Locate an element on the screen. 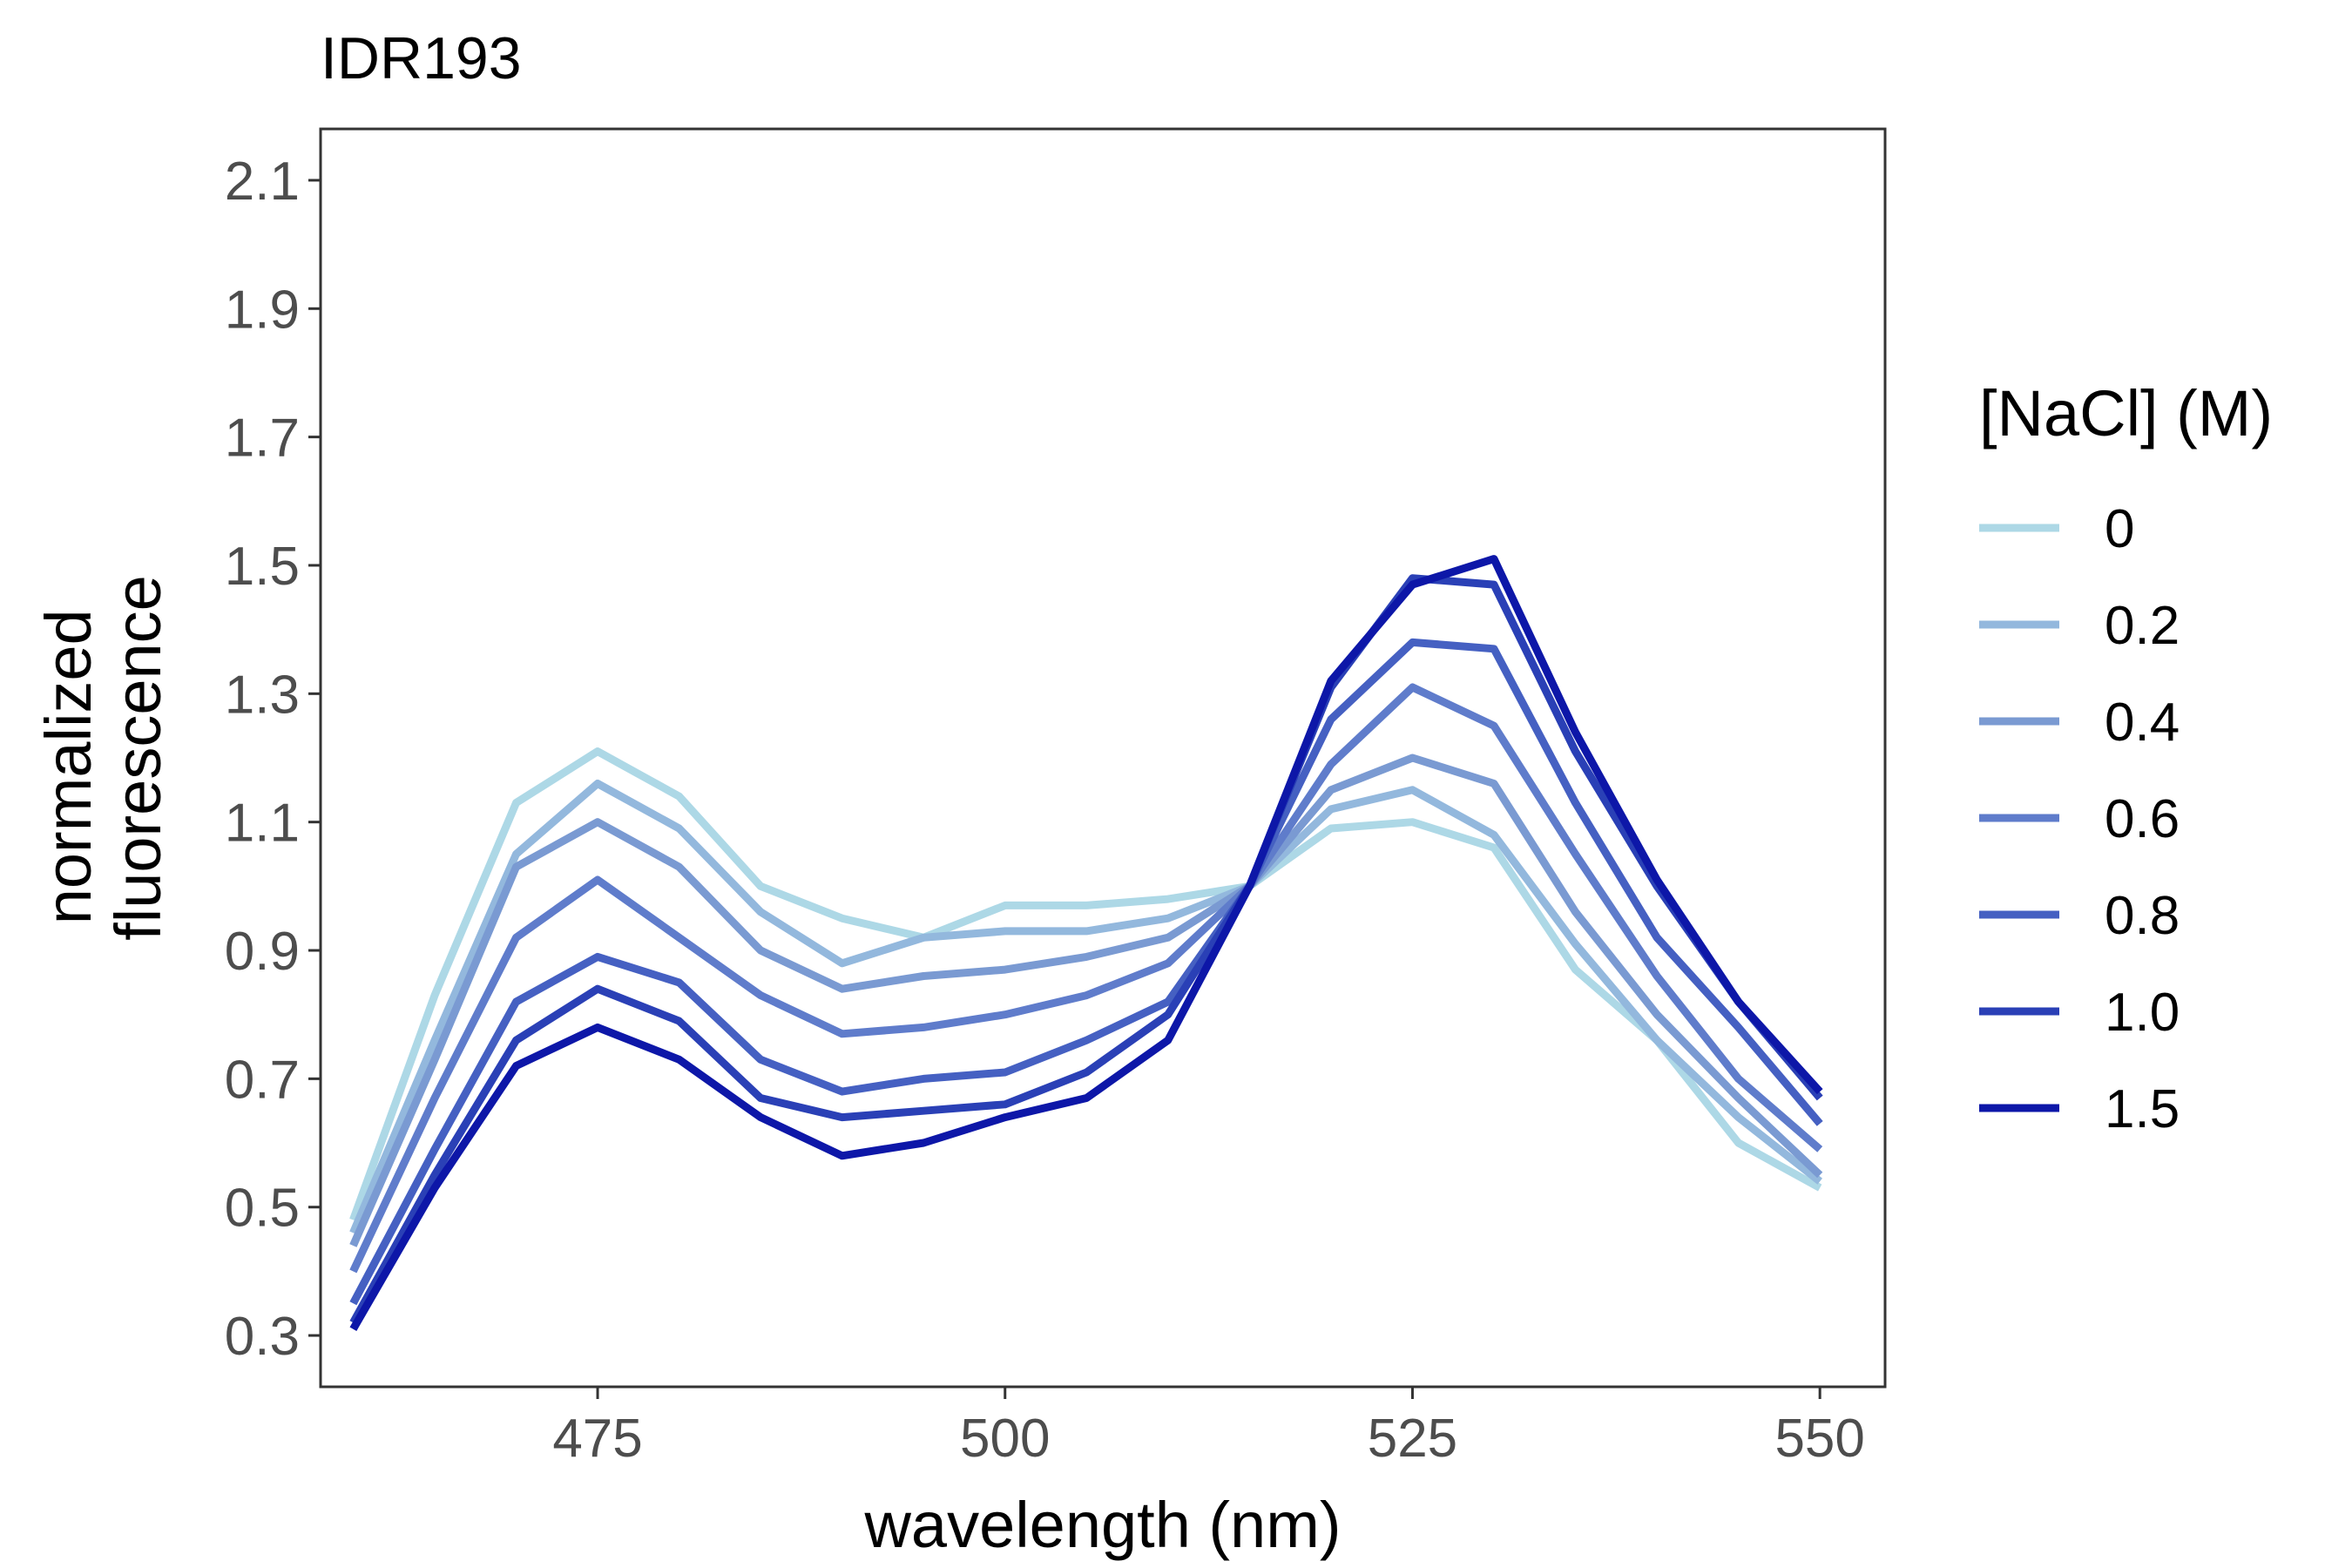 The height and width of the screenshot is (1568, 2352). x-axis-title: wavelength (nm) is located at coordinates (1102, 1525).